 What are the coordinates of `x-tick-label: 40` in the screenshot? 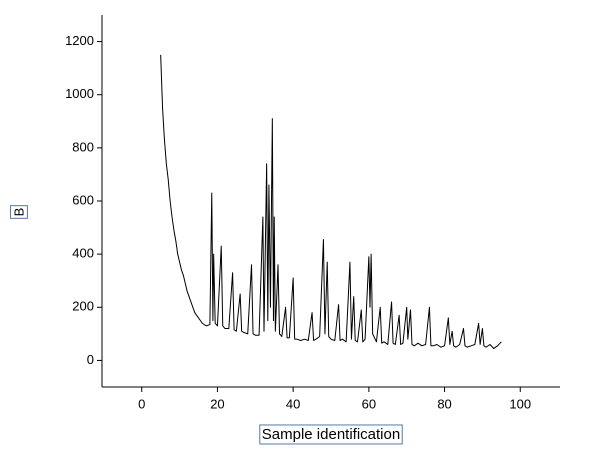 It's located at (293, 403).